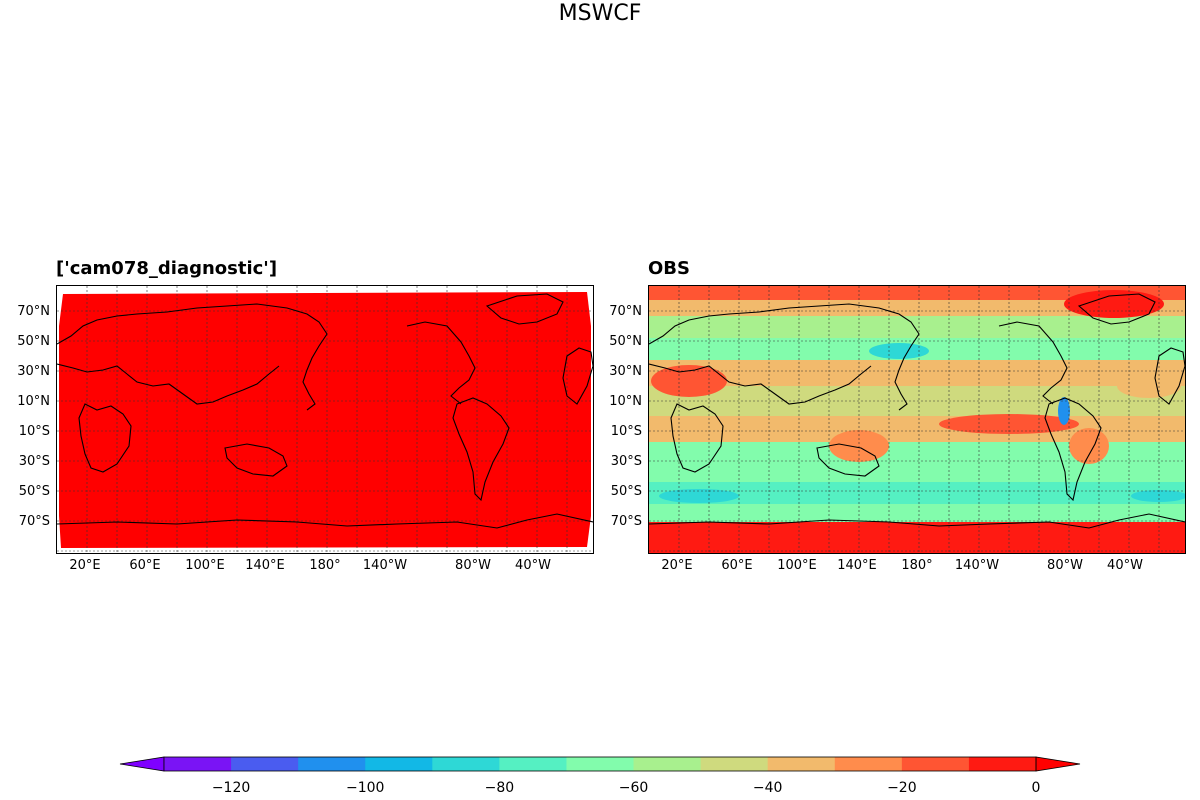 The image size is (1200, 800). Describe the element at coordinates (600, 13) in the screenshot. I see `figure-title: MSWCF` at that location.